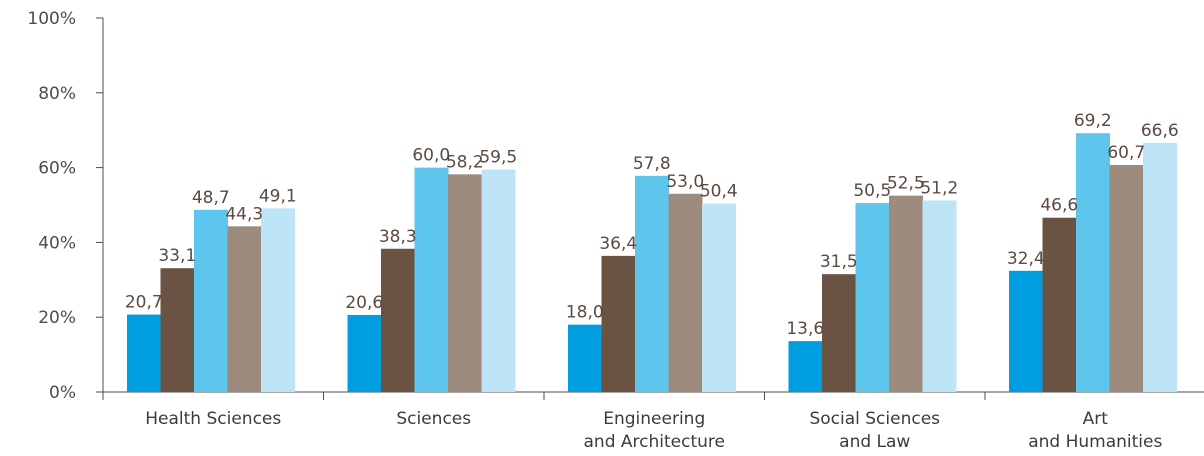 This screenshot has height=456, width=1204. I want to click on y-tick-label: 60%, so click(57, 169).